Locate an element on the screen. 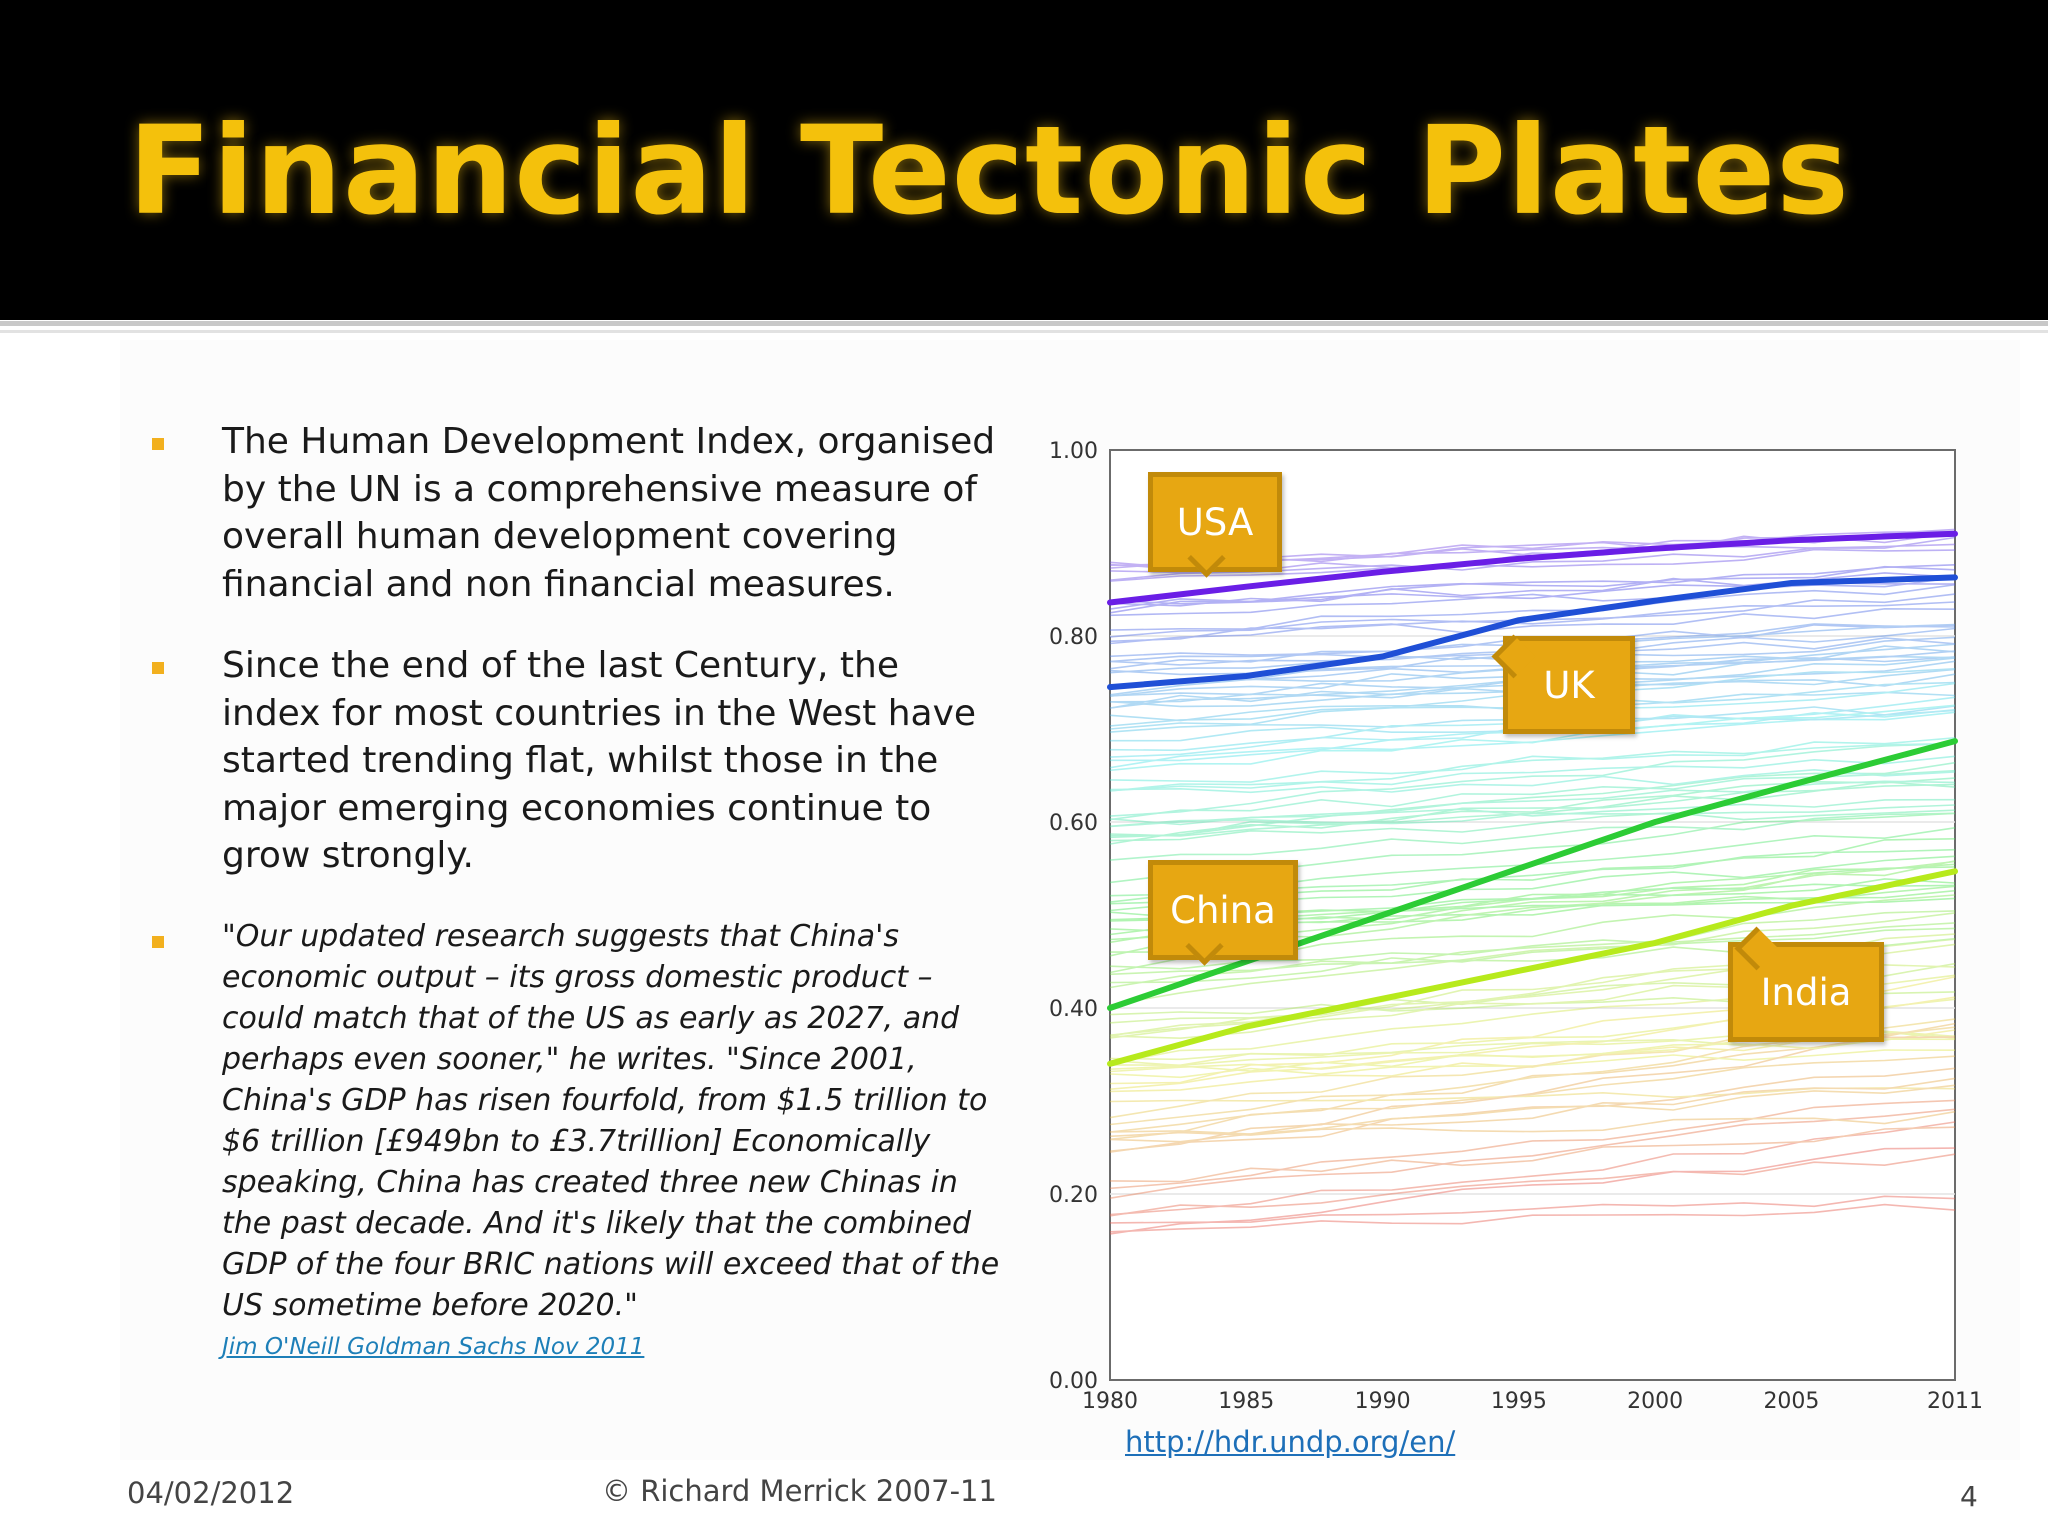 The height and width of the screenshot is (1536, 2048). x-tick-label: 2005 is located at coordinates (1791, 1401).